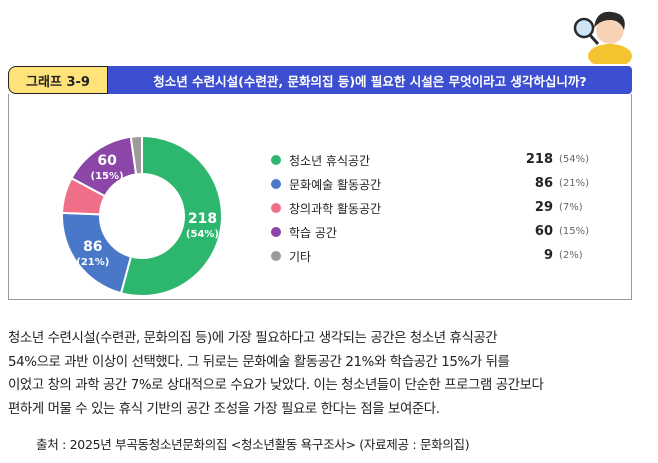 The height and width of the screenshot is (463, 658). I want to click on legend-item: 청소년 휴식공간, so click(320, 160).